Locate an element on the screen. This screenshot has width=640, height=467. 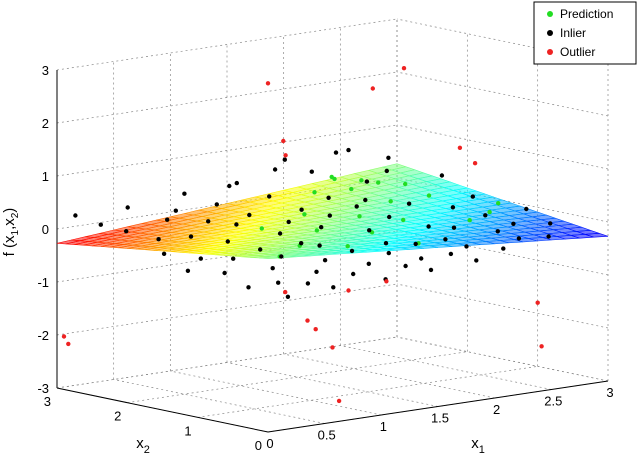
z-tick-label: 1 is located at coordinates (45, 176).